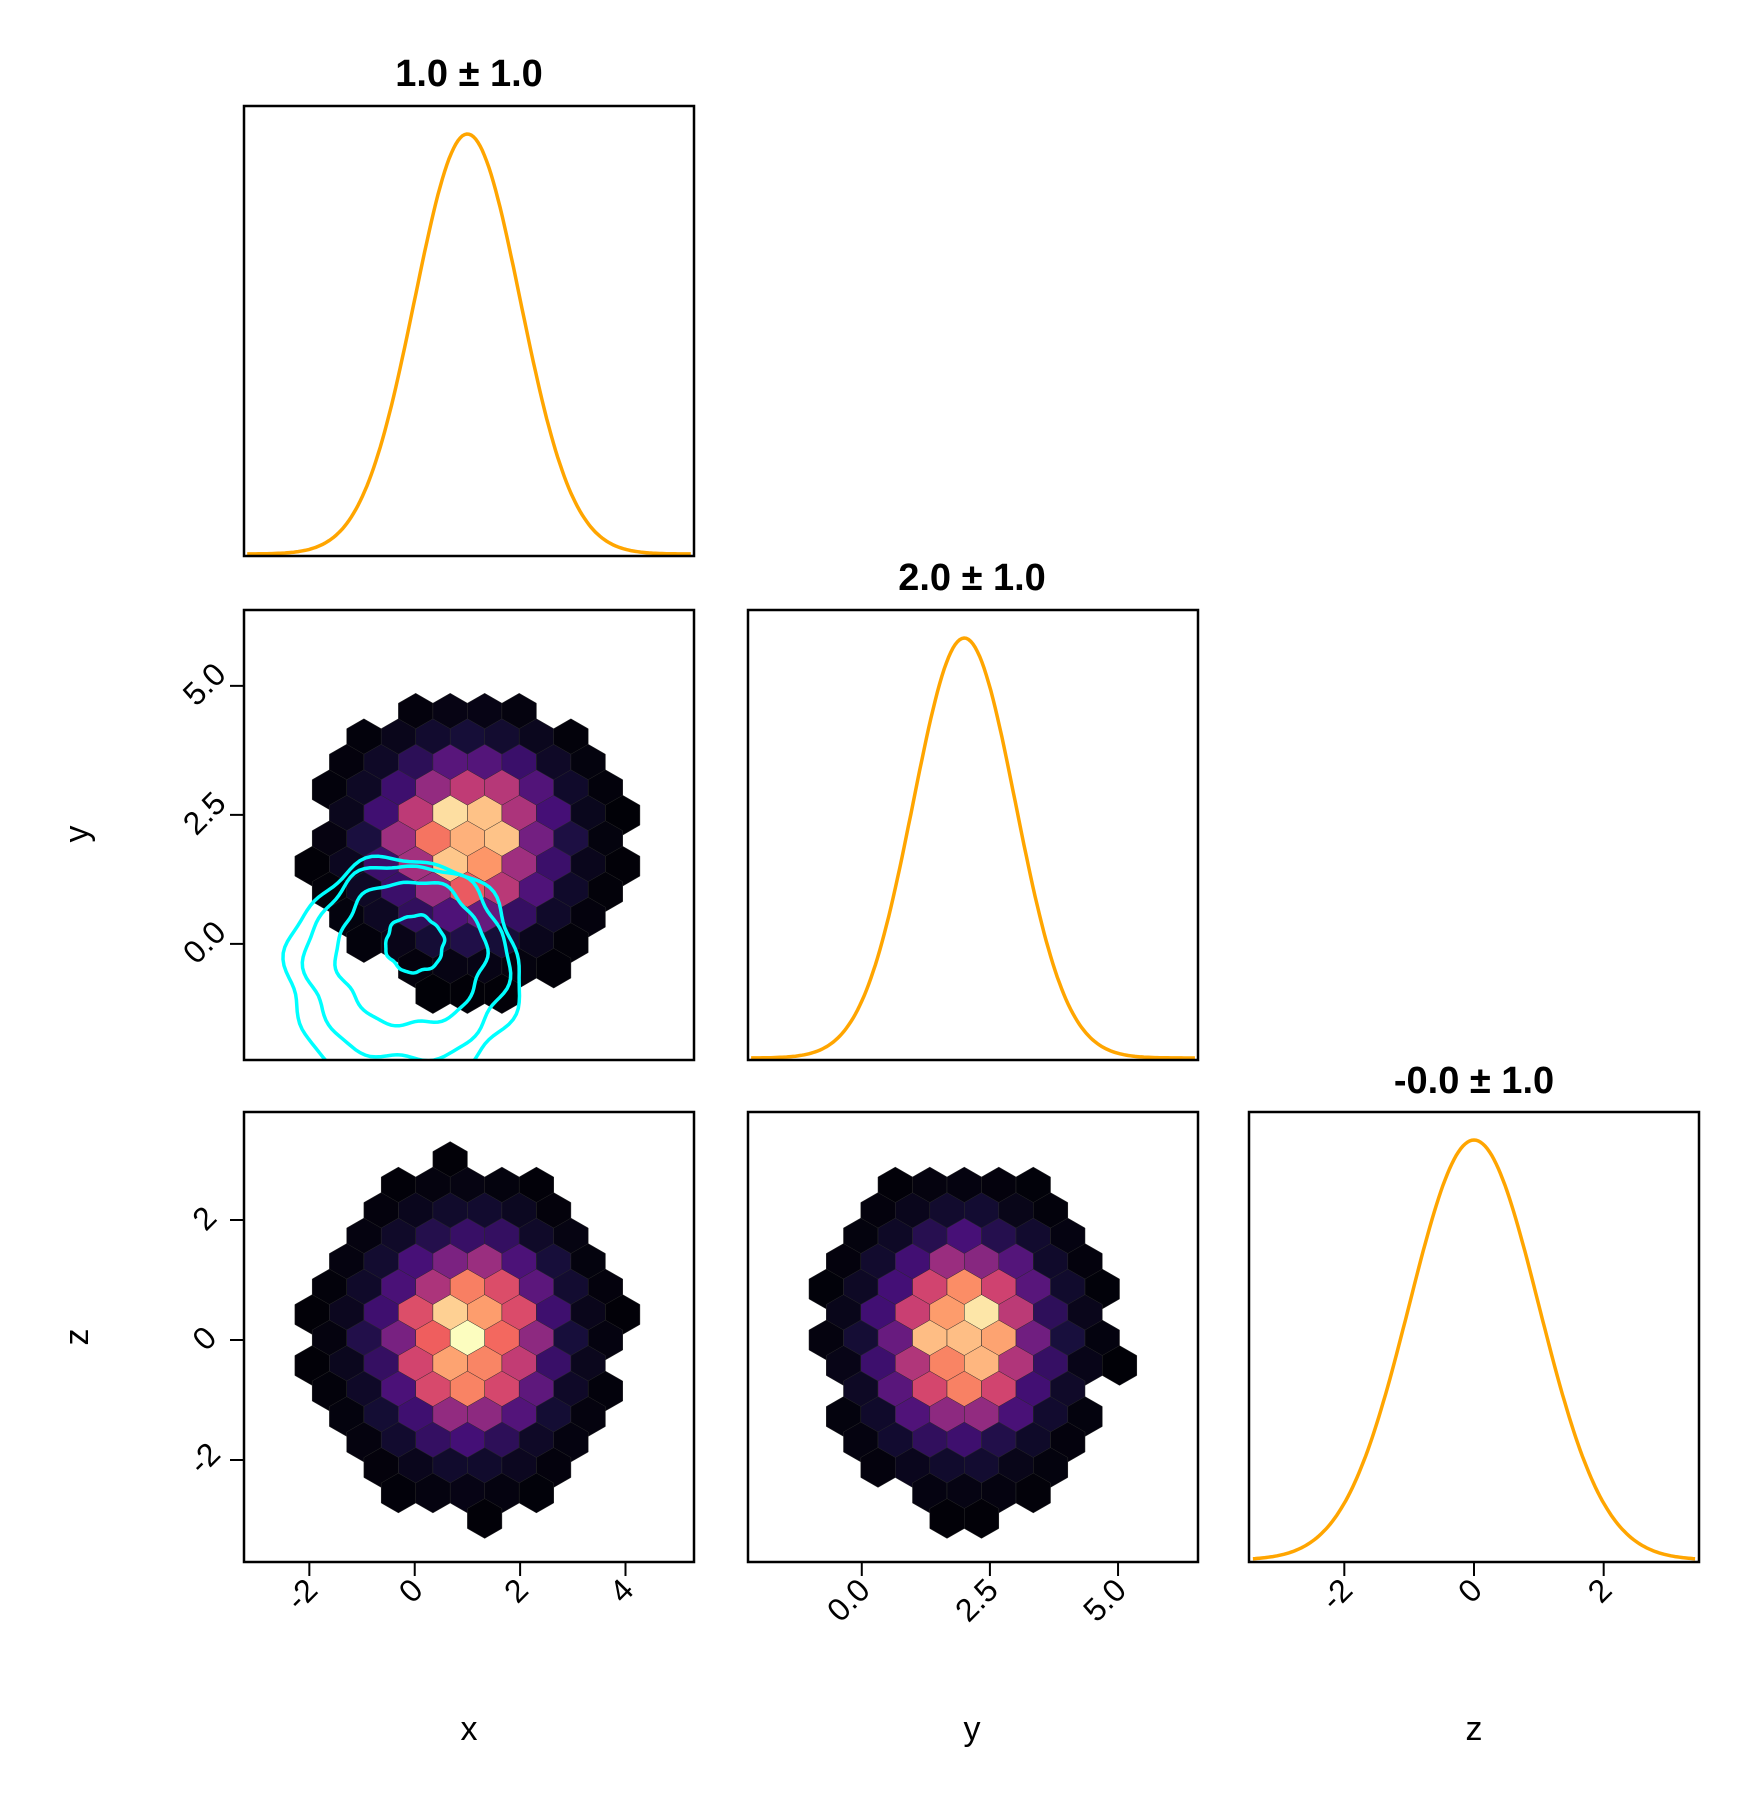  What do you see at coordinates (1470, 1590) in the screenshot?
I see `xtick-label-z: 0` at bounding box center [1470, 1590].